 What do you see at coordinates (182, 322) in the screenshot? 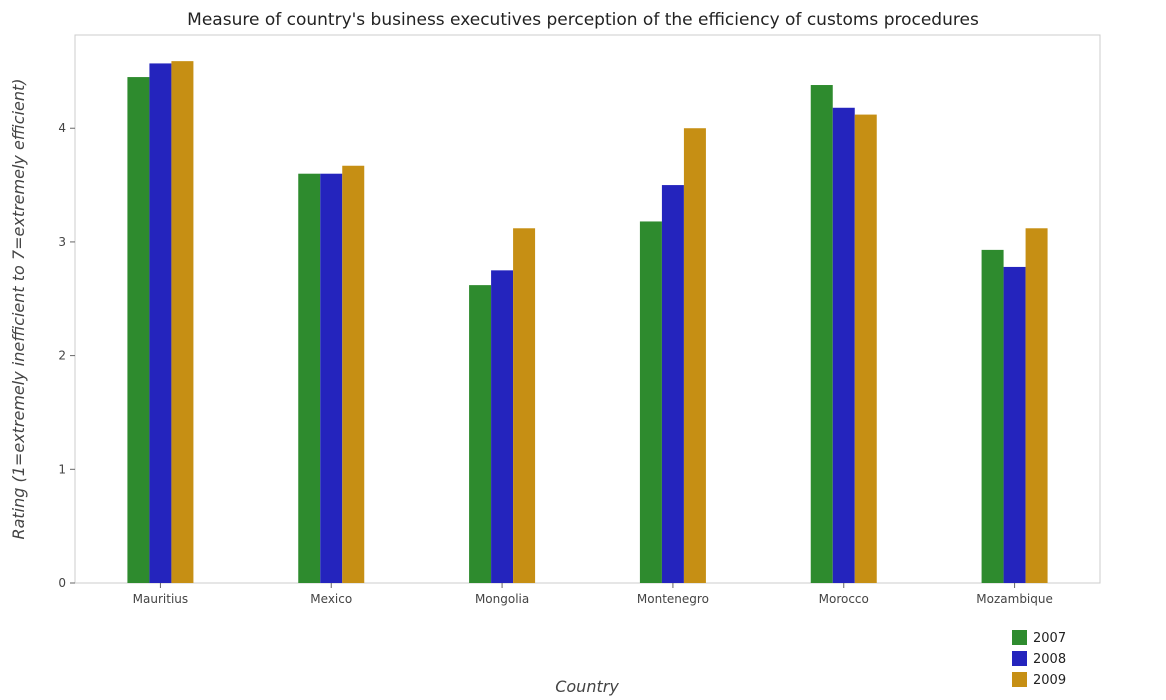
I see `bar-mauritius-2009` at bounding box center [182, 322].